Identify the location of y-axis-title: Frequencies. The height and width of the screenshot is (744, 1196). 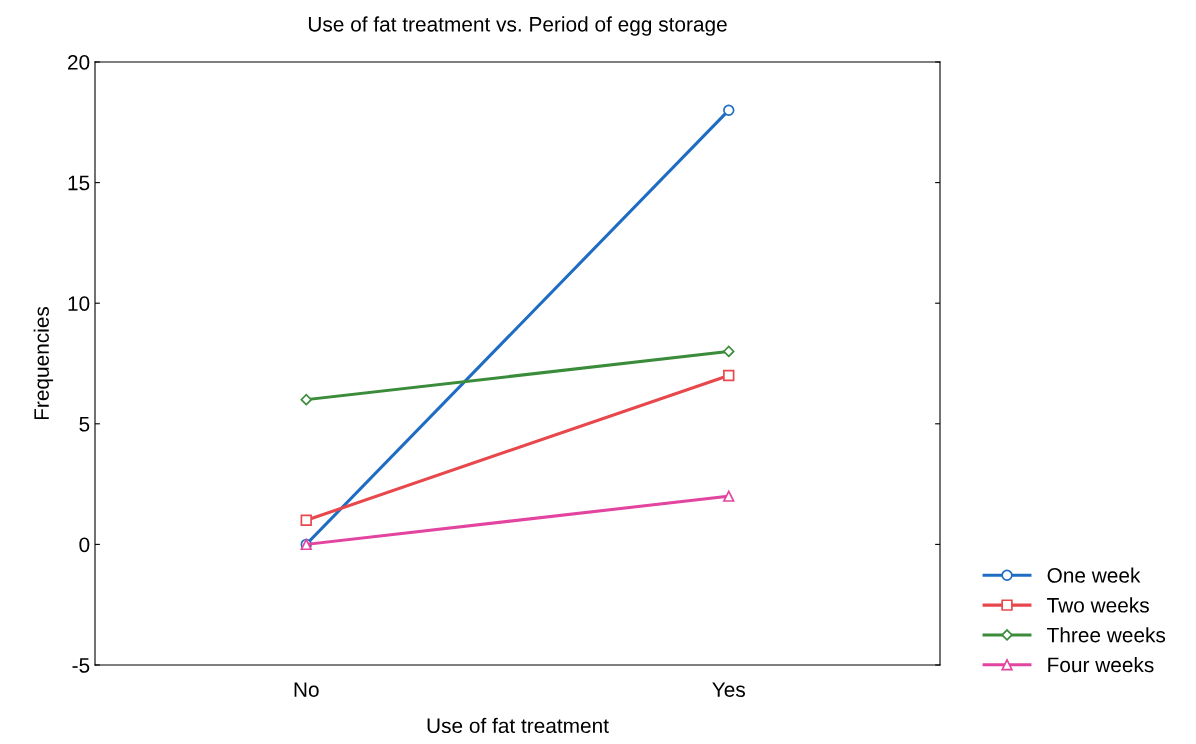
(43, 363).